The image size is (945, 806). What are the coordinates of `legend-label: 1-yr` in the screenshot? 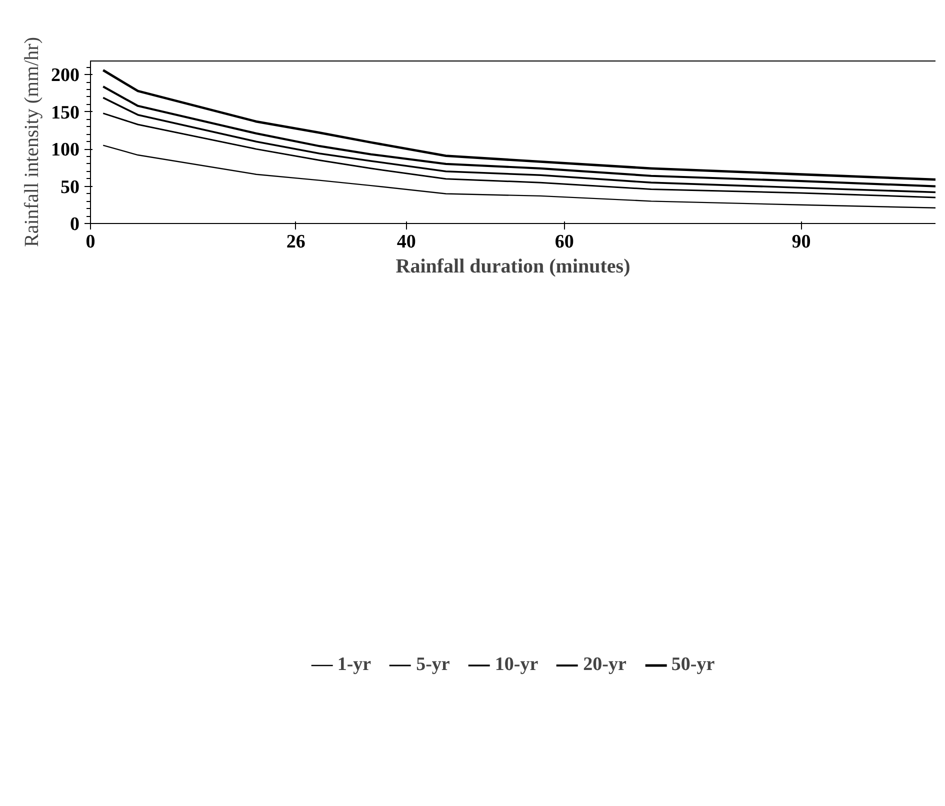 It's located at (354, 665).